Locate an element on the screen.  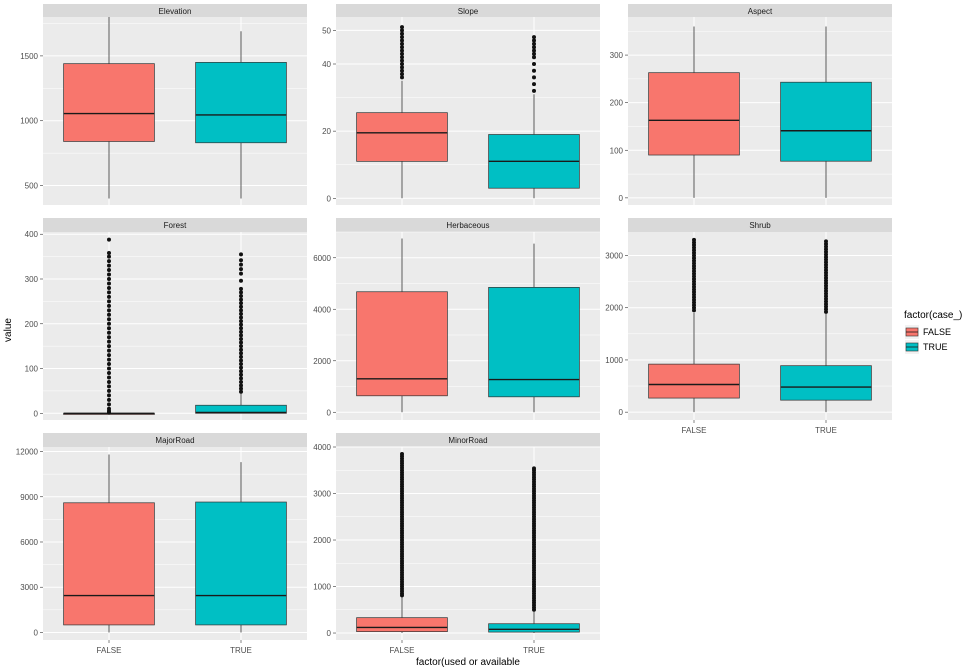
y-tick-label: 4000 is located at coordinates (322, 447).